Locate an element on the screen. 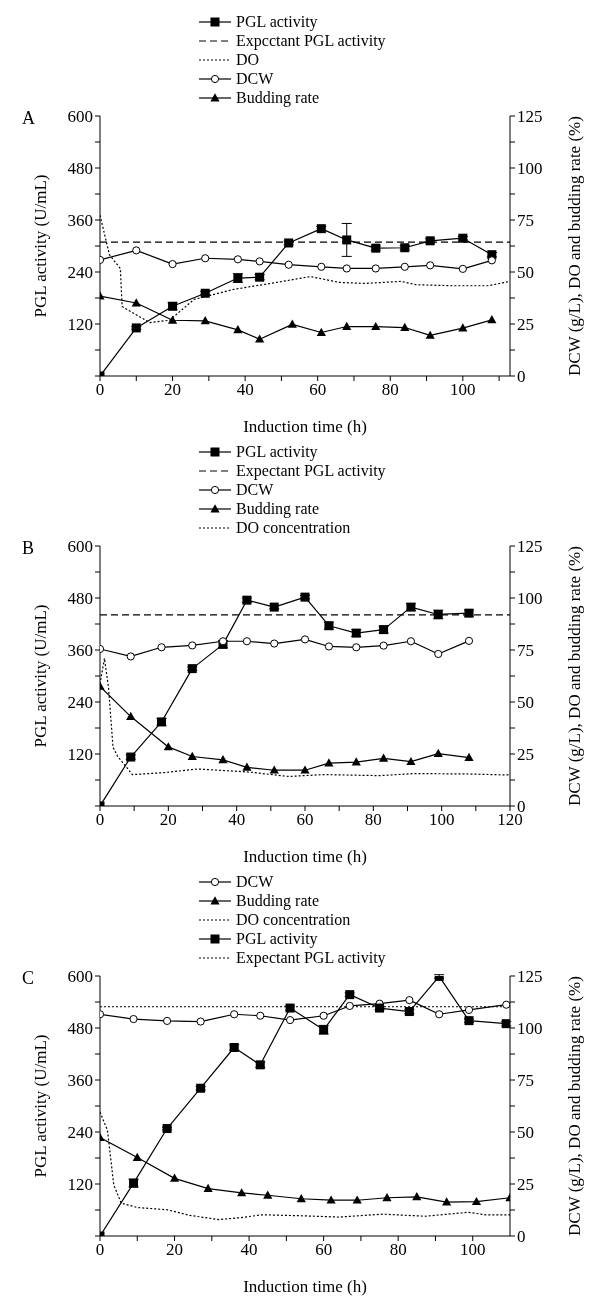 Image resolution: width=598 pixels, height=1312 pixels. y-tick-label: 240 is located at coordinates (80, 273).